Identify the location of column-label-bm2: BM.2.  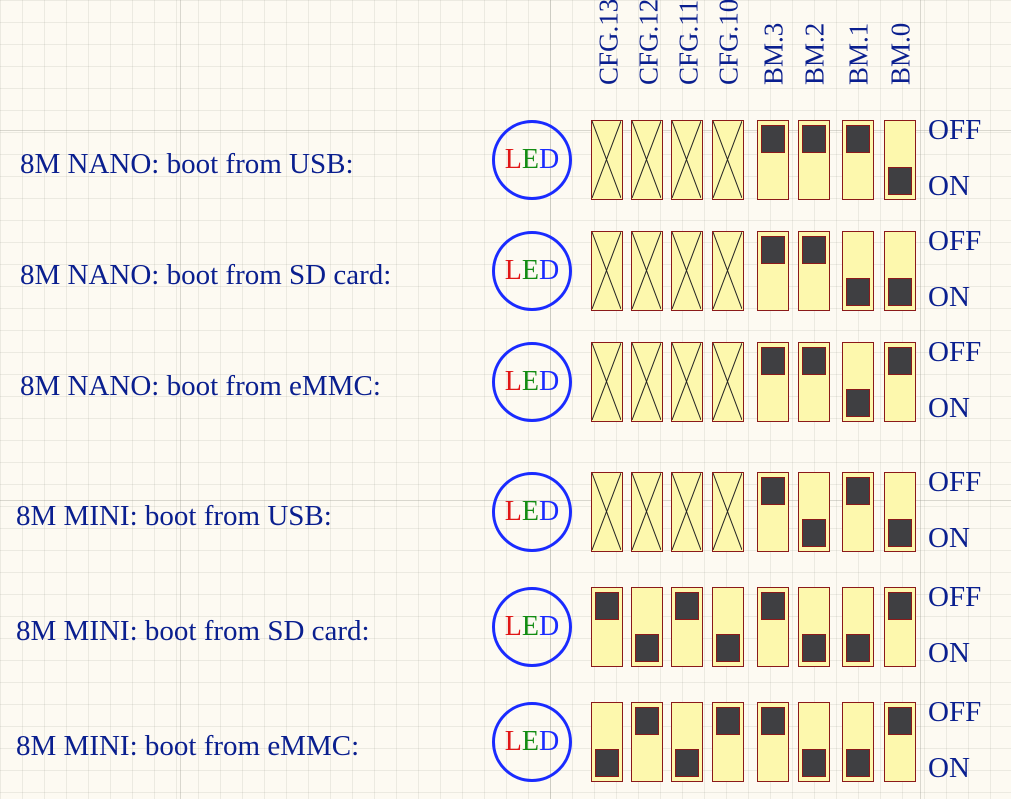
(815, 56).